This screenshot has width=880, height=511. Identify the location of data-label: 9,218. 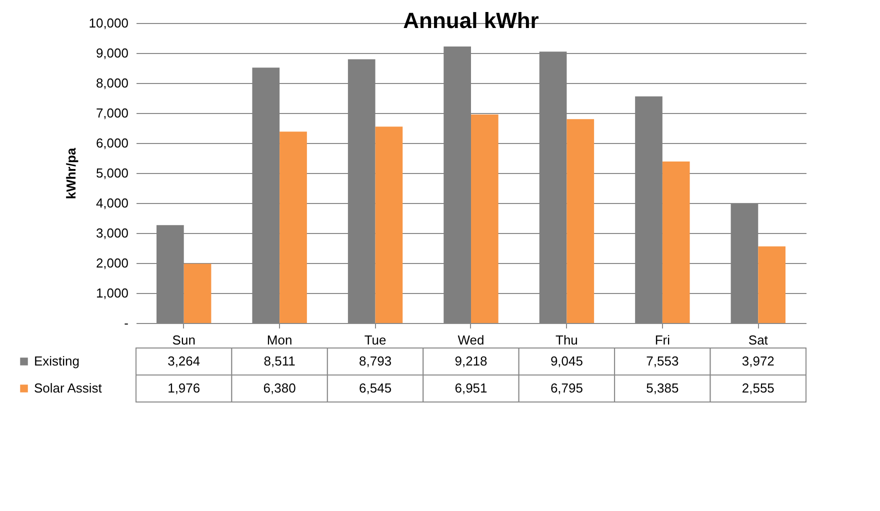
(471, 361).